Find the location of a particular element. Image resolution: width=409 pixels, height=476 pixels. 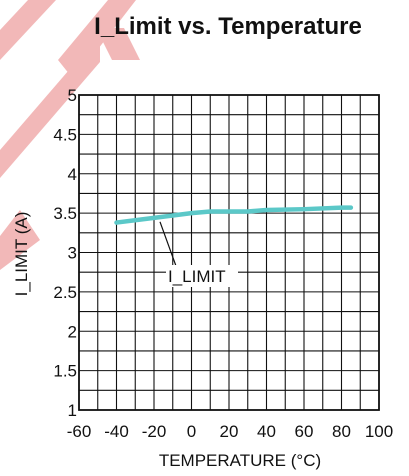

x-tick-label: -60 is located at coordinates (79, 431).